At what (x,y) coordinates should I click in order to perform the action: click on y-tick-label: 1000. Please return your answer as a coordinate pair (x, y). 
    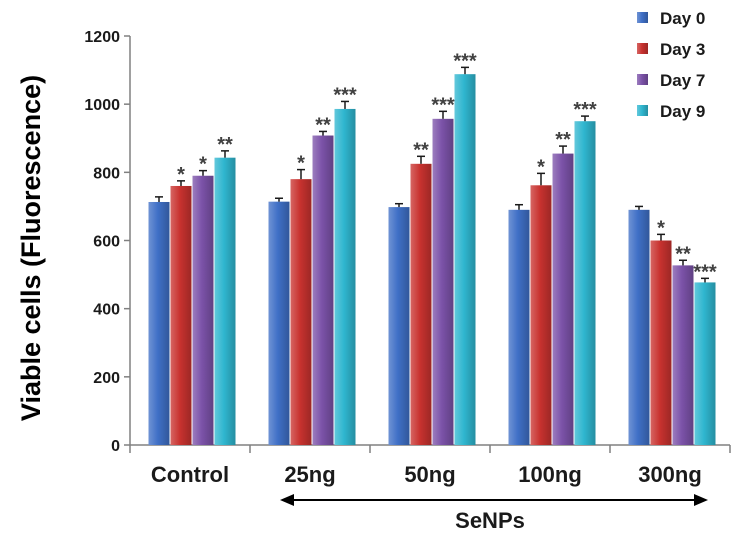
    Looking at the image, I should click on (102, 105).